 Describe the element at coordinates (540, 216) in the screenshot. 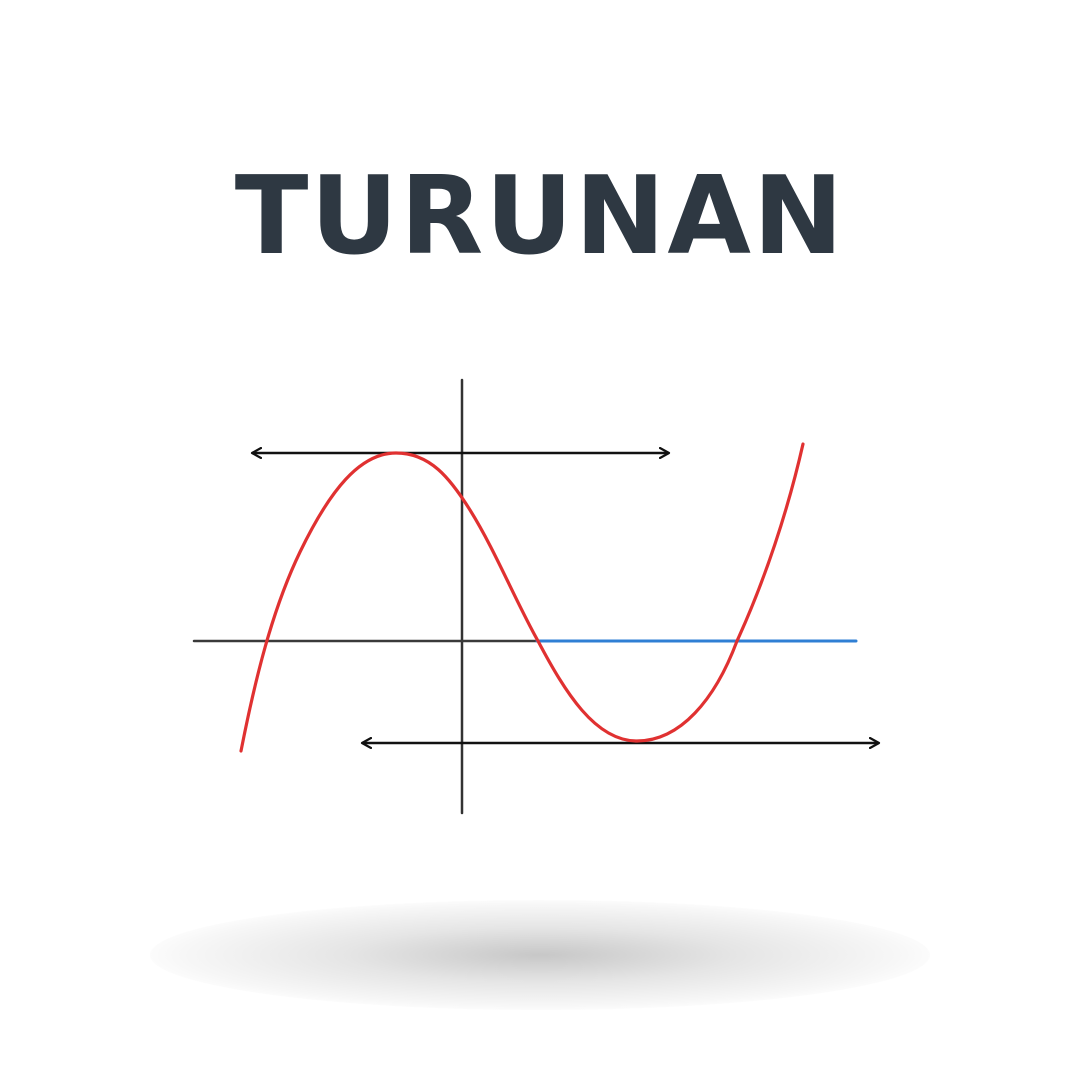

I see `page-title: TURUNAN` at that location.